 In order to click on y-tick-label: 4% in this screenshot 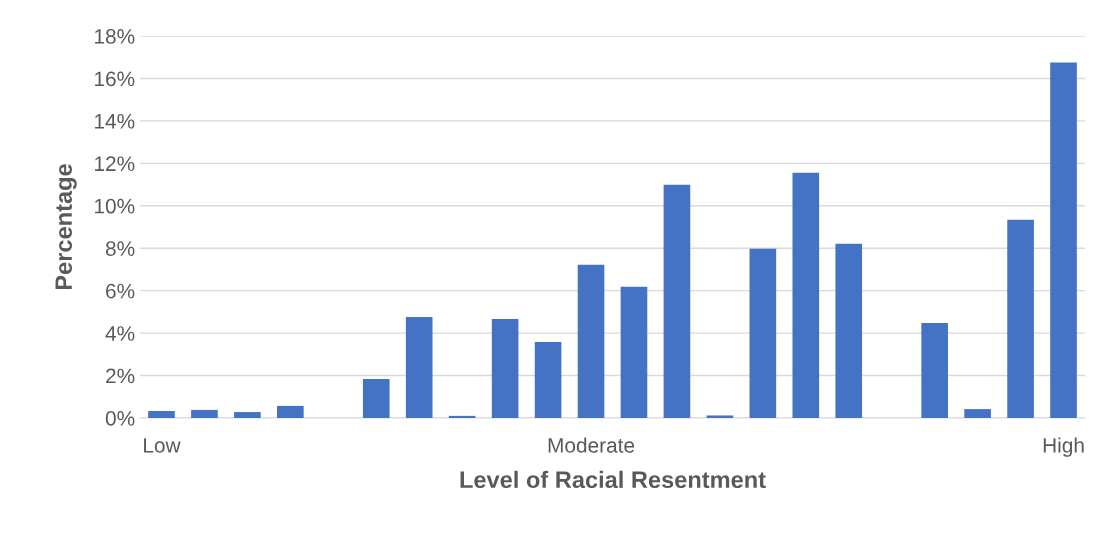, I will do `click(120, 333)`.